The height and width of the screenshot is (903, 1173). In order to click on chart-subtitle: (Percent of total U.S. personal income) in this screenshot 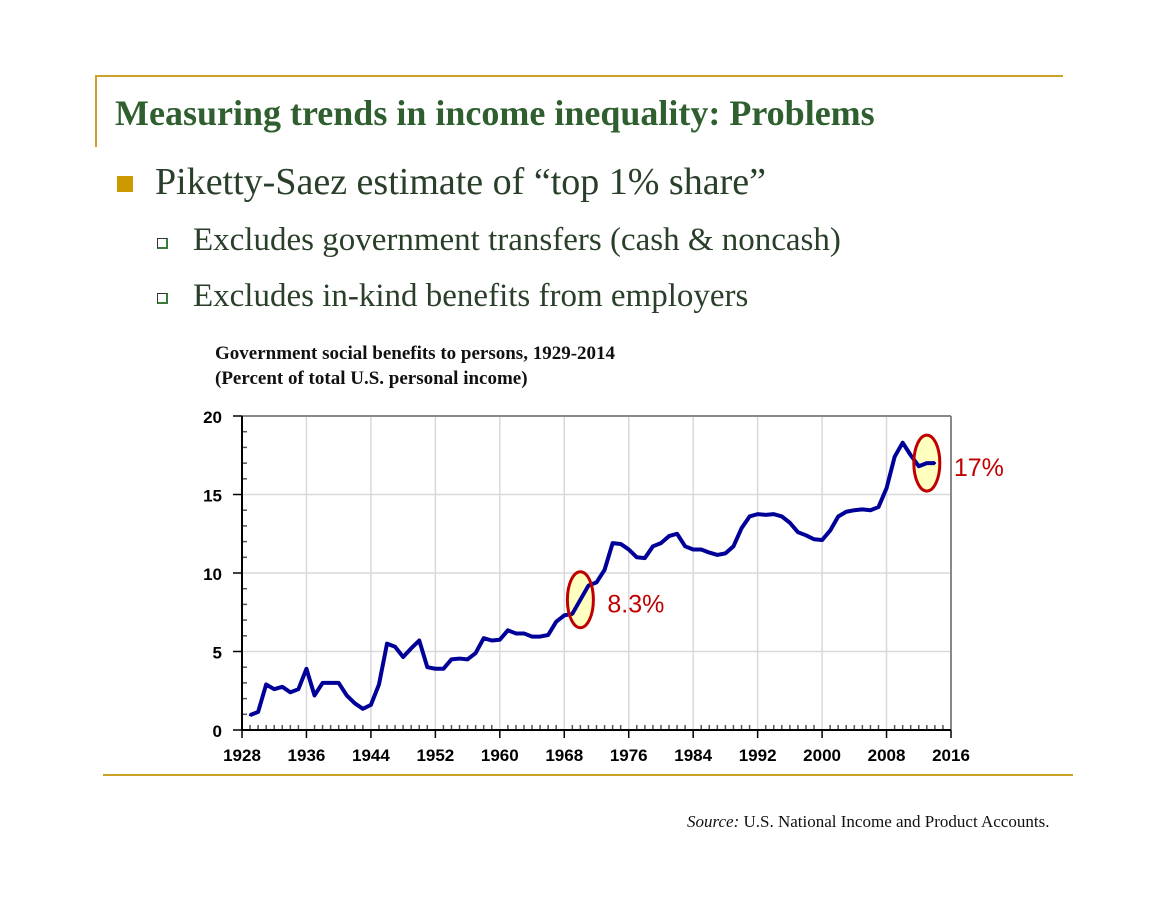, I will do `click(371, 378)`.